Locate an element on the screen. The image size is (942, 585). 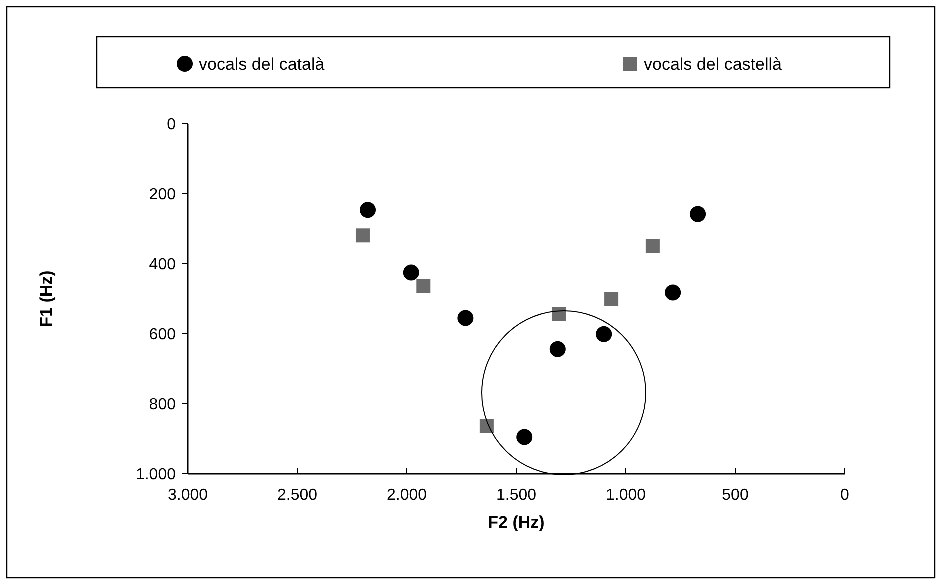
y-axis-title: F1 (Hz) is located at coordinates (46, 299).